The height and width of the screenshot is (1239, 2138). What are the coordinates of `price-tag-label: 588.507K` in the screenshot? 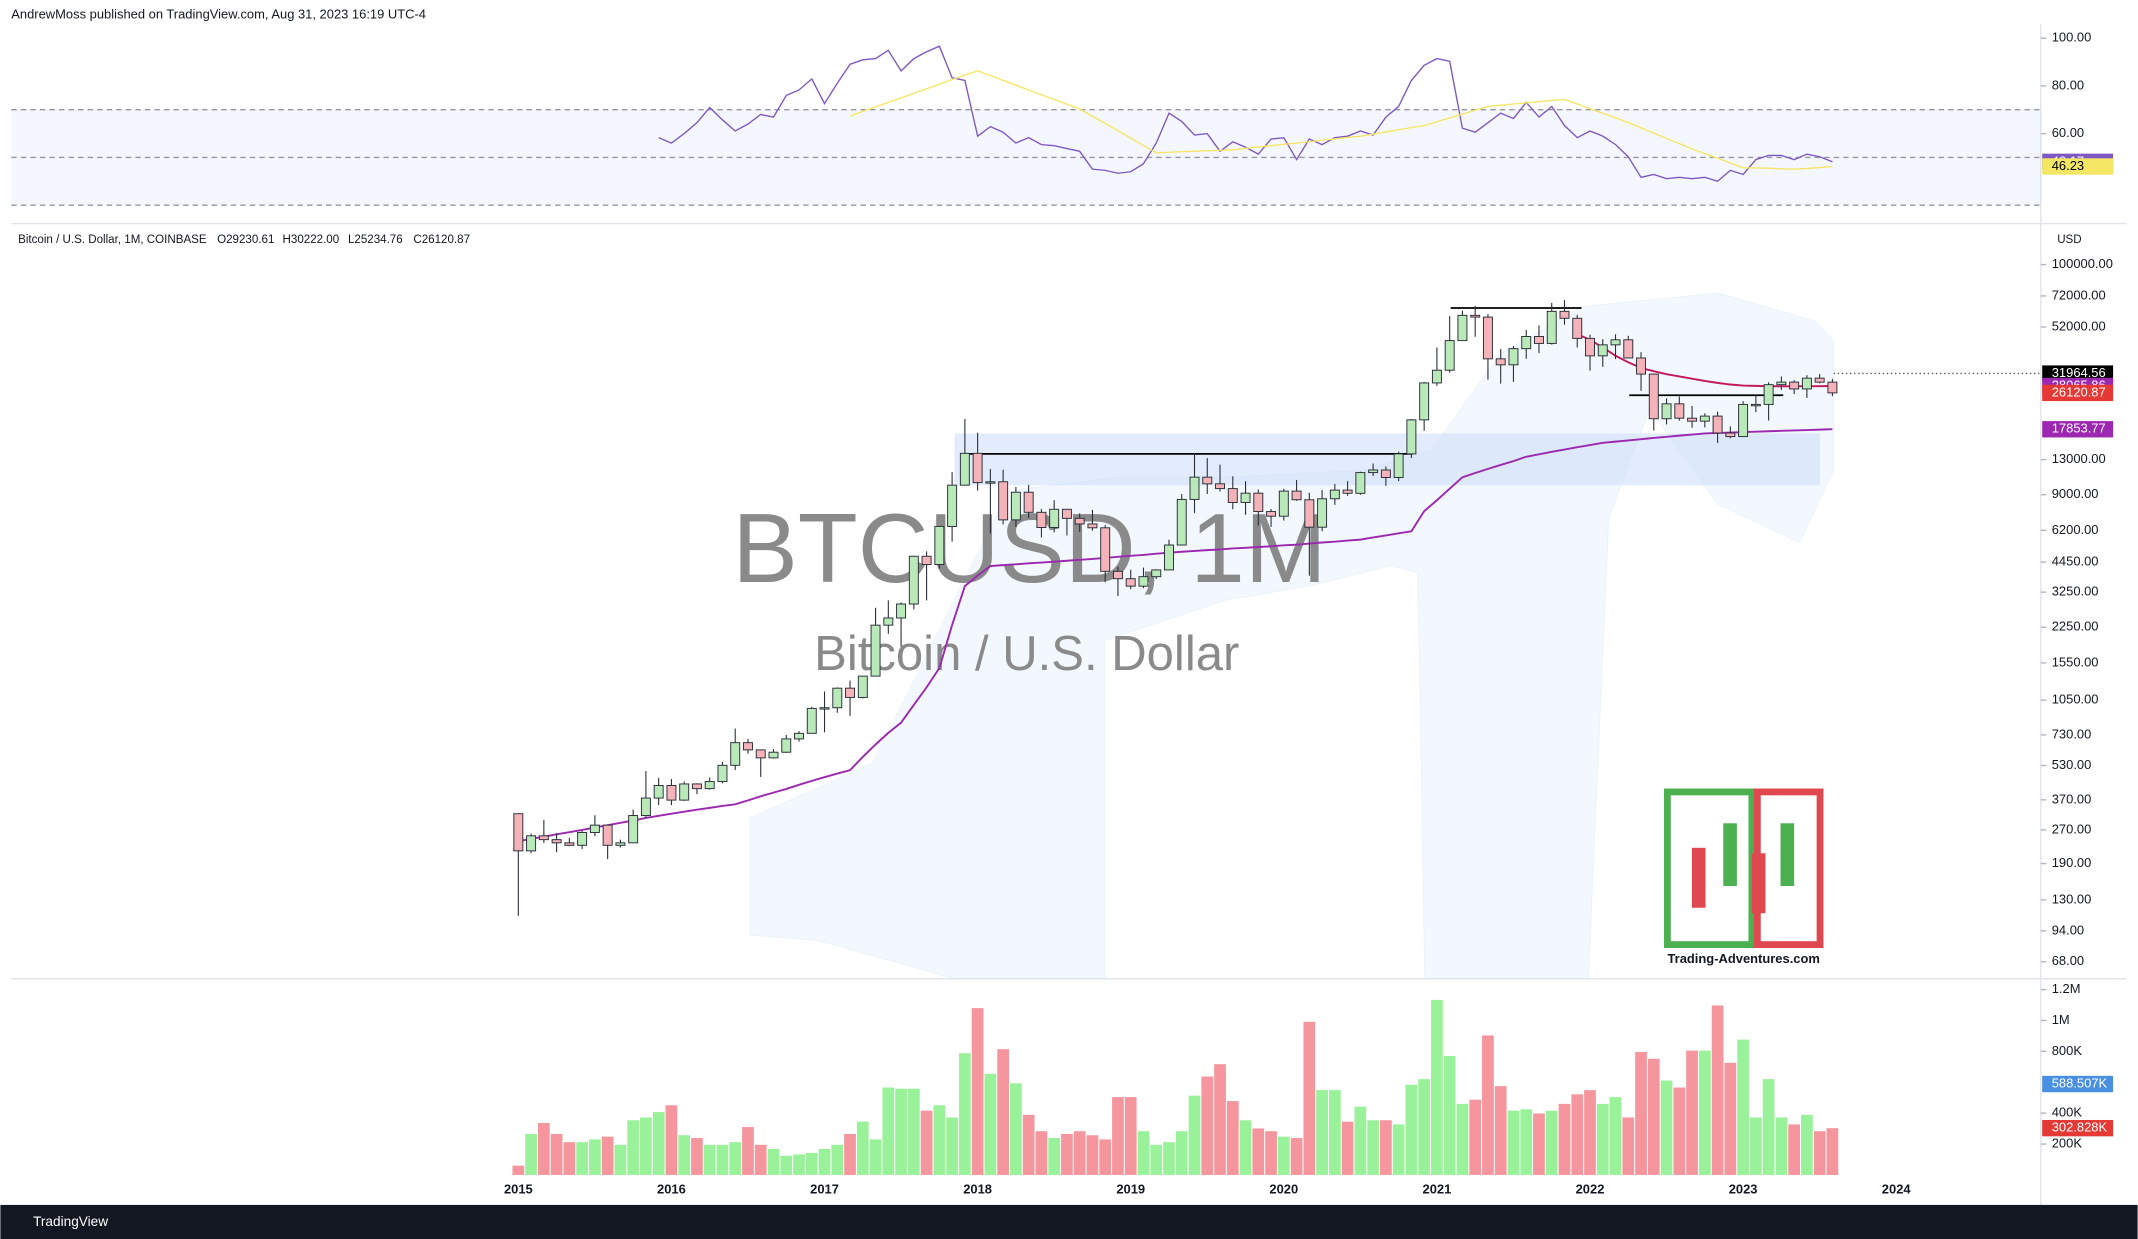 It's located at (2080, 1082).